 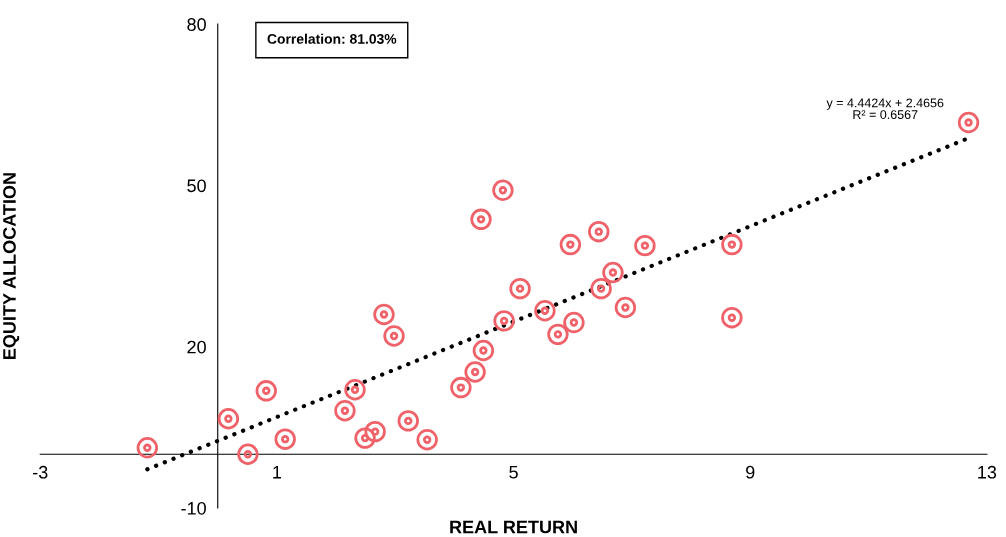 I want to click on x-tick-label: 13, so click(x=987, y=472).